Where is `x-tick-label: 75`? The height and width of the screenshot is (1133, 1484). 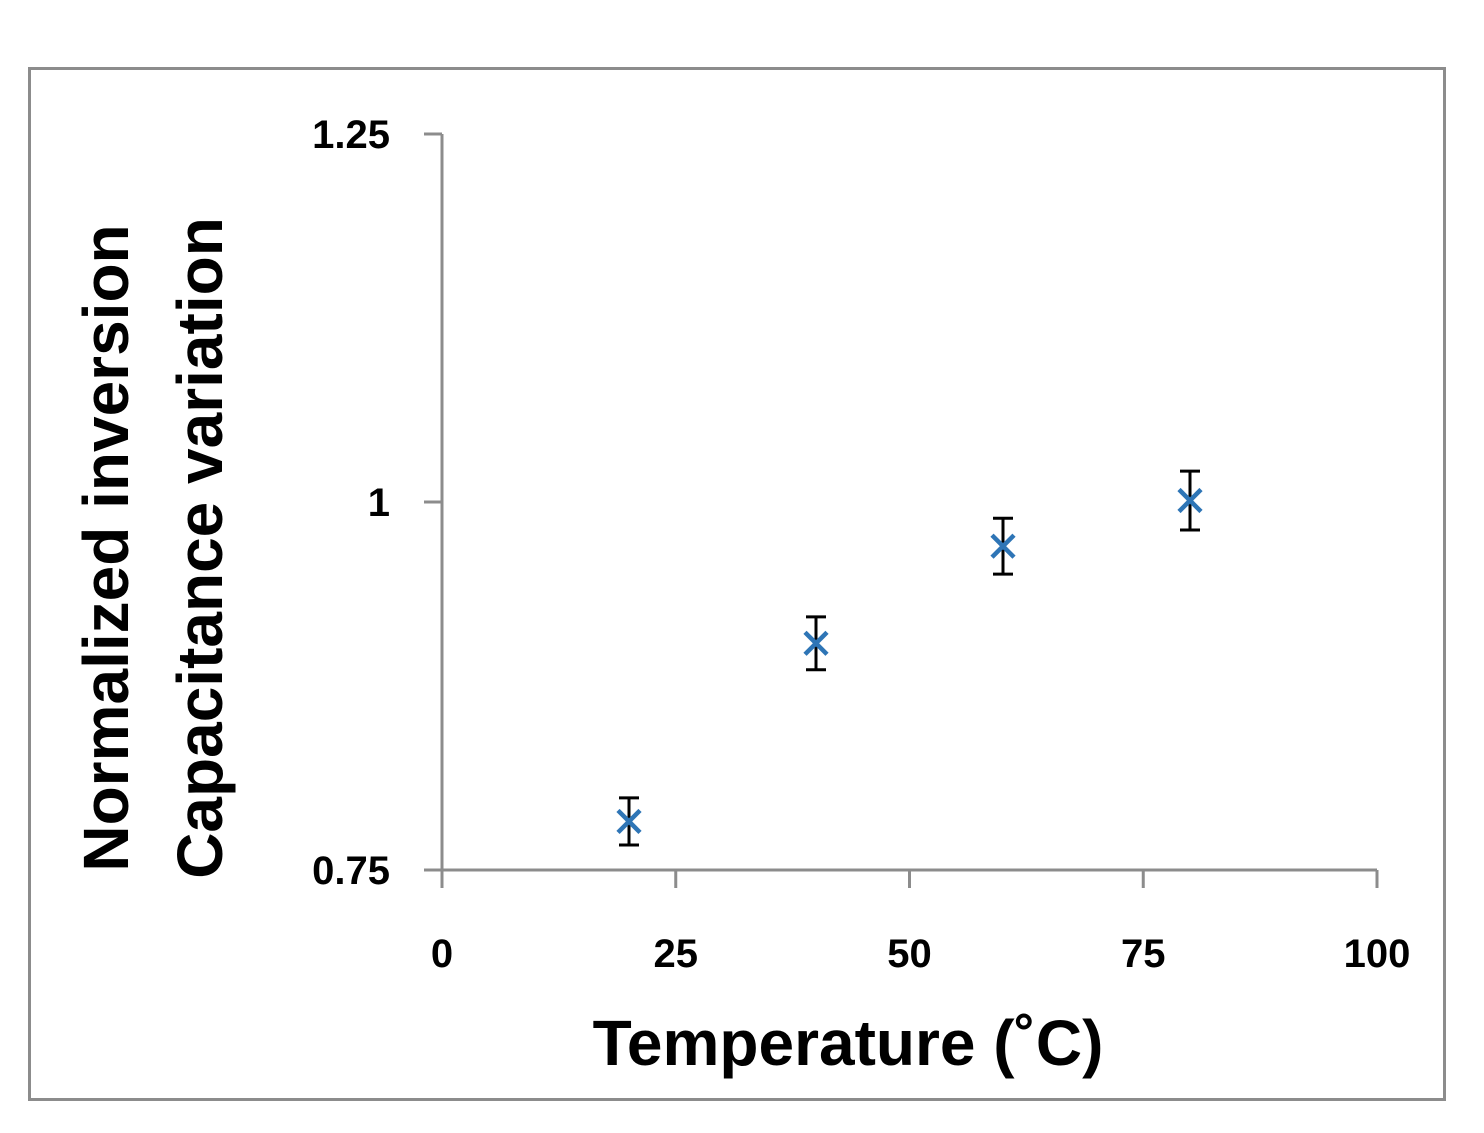
x-tick-label: 75 is located at coordinates (1143, 954).